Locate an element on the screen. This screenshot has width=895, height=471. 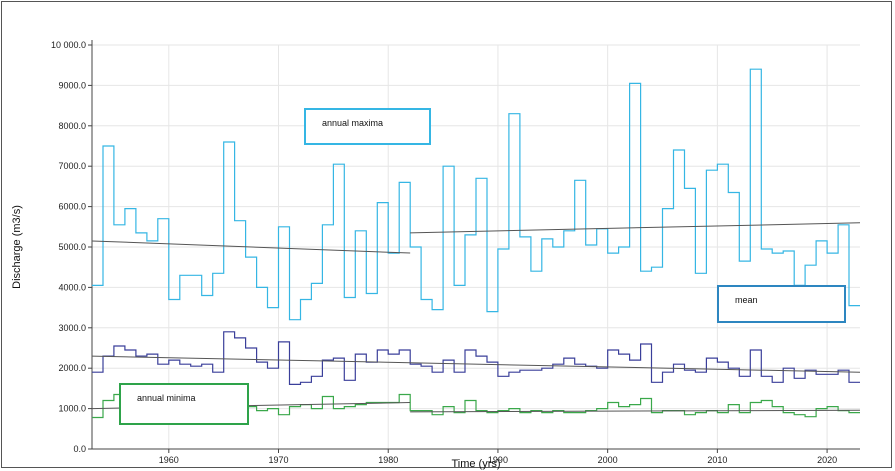
annotation-box-annual-maxima is located at coordinates (367, 126).